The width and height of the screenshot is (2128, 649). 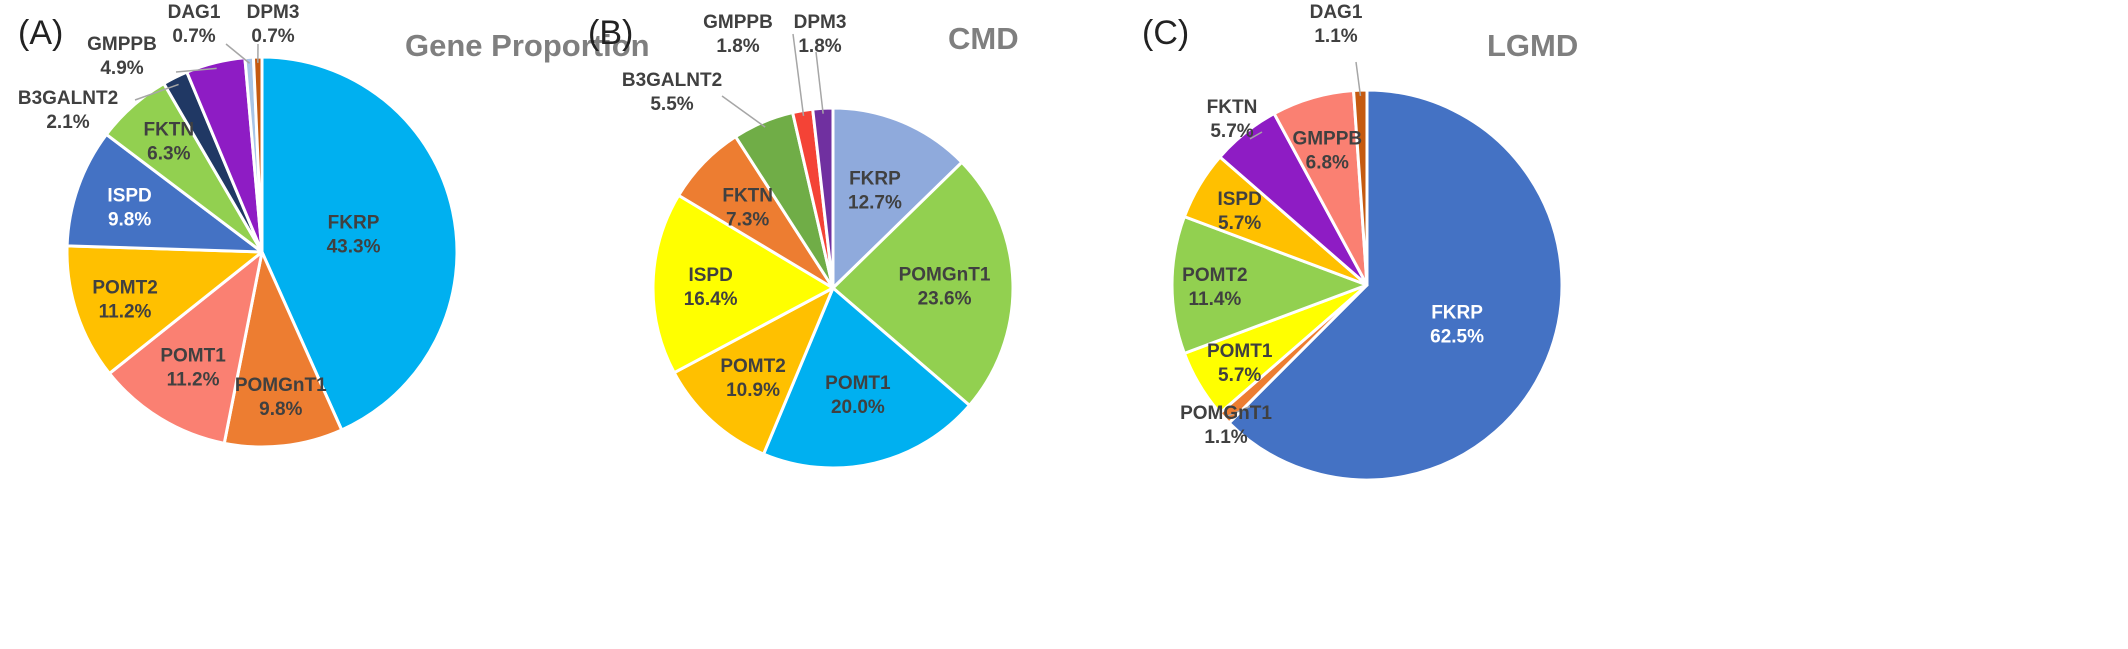 What do you see at coordinates (1239, 375) in the screenshot?
I see `slice-value-pomt1: 5.7%` at bounding box center [1239, 375].